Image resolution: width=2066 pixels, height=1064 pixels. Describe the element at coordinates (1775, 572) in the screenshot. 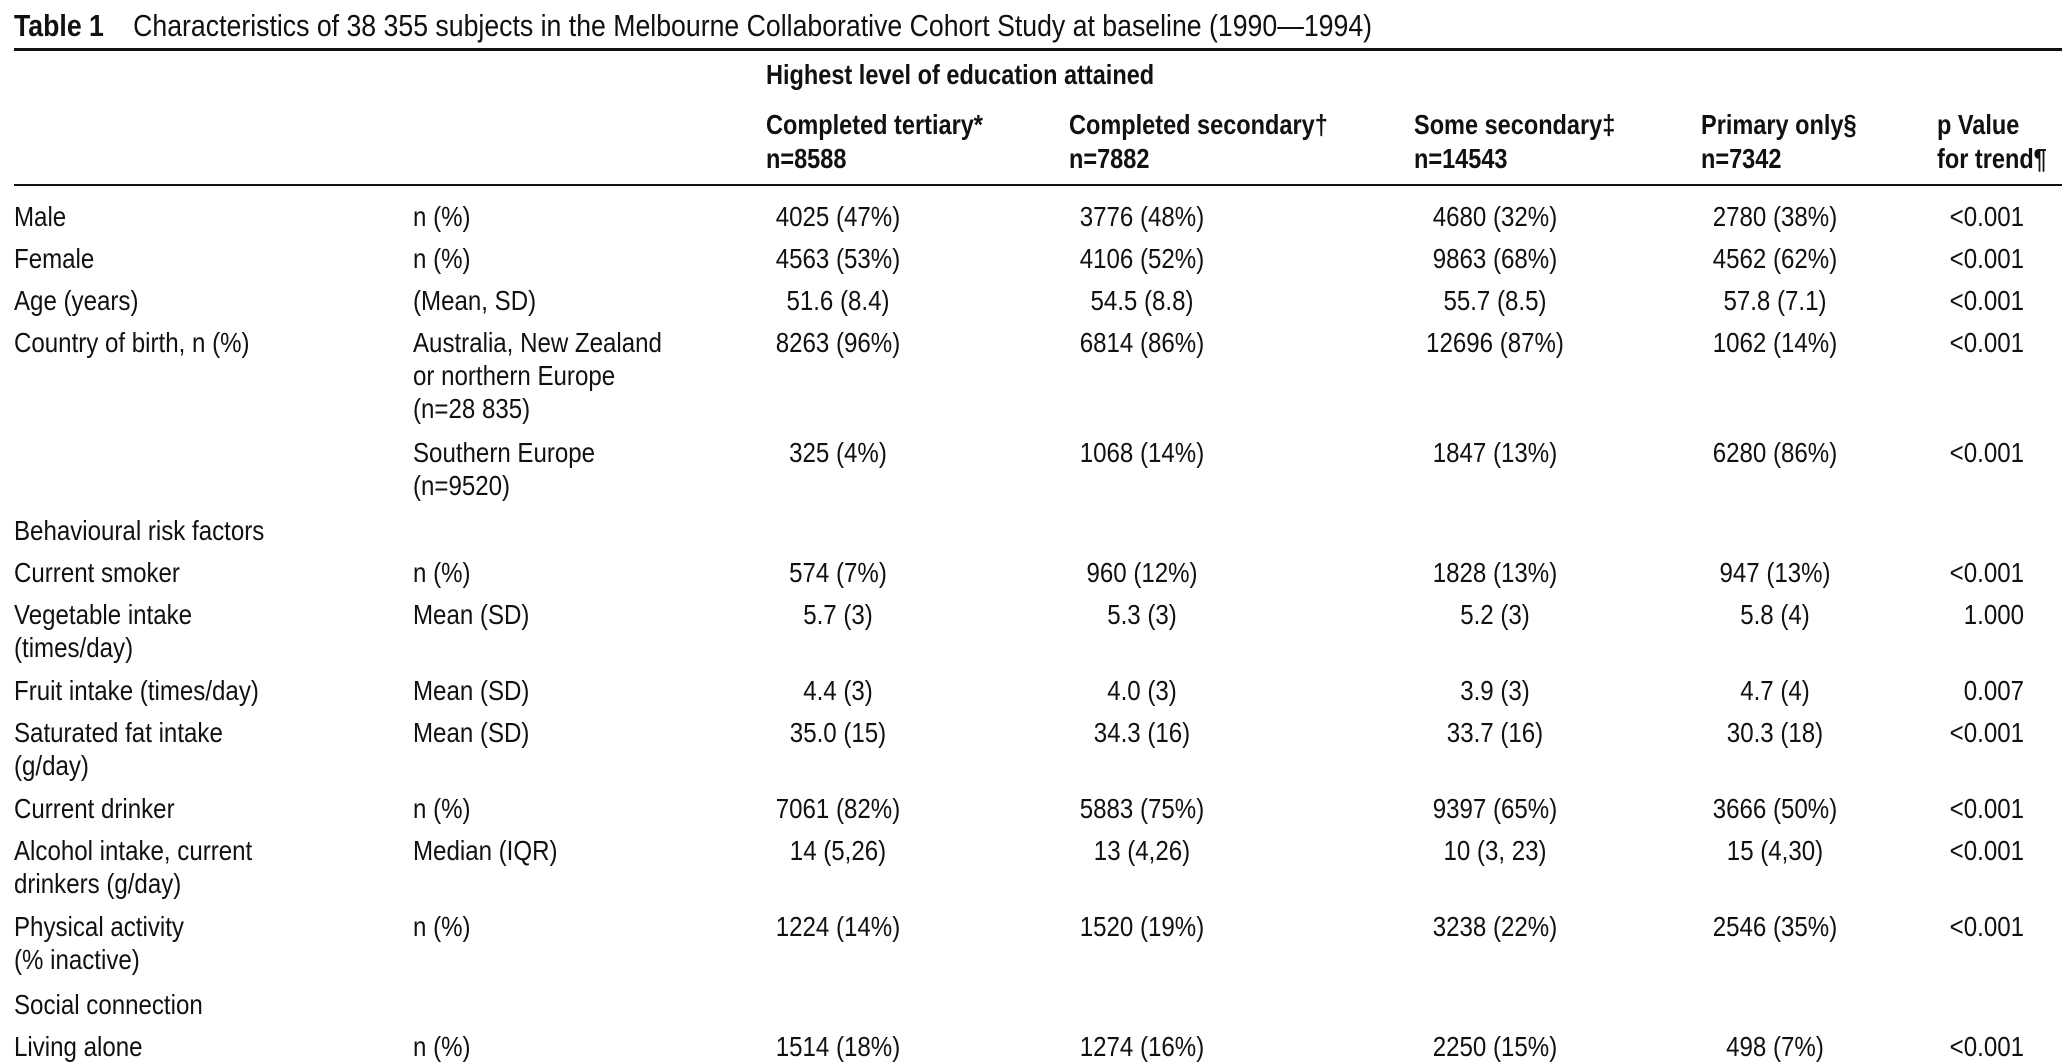

I see `row-value: 947 (13%)` at that location.